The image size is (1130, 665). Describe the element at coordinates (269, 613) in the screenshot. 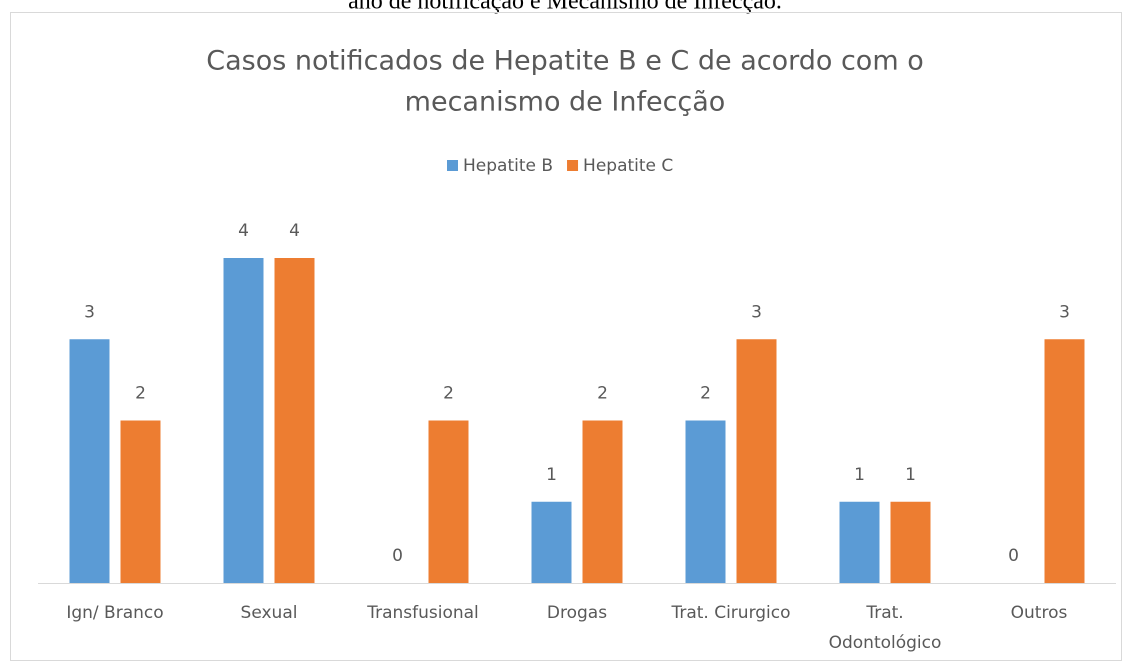

I see `x-tick-label: Sexual` at that location.